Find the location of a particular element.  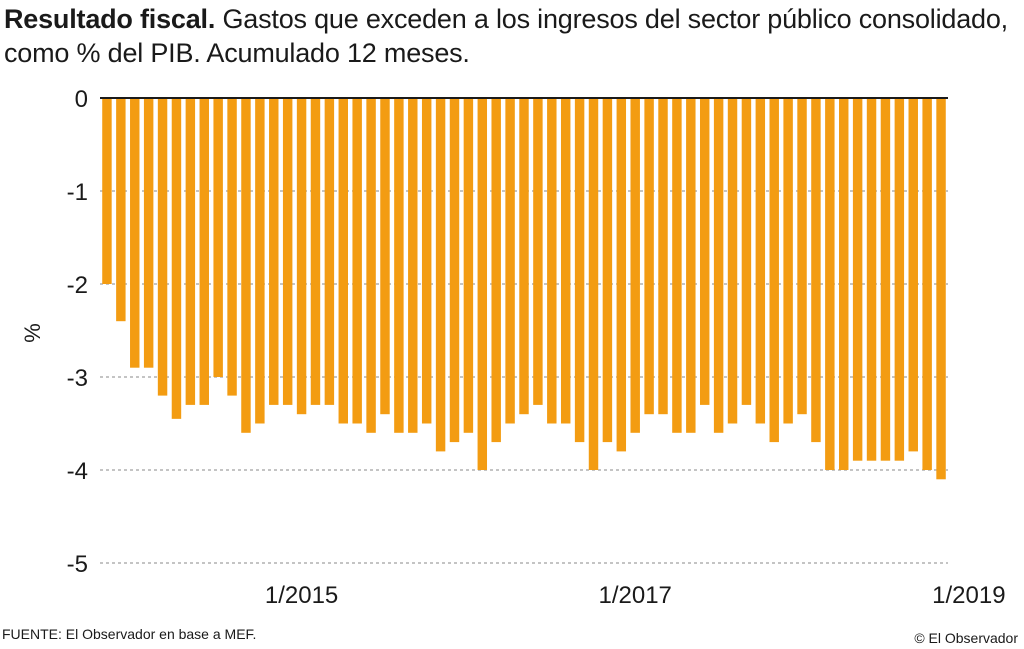

y-tick-label: -3 is located at coordinates (77, 378).